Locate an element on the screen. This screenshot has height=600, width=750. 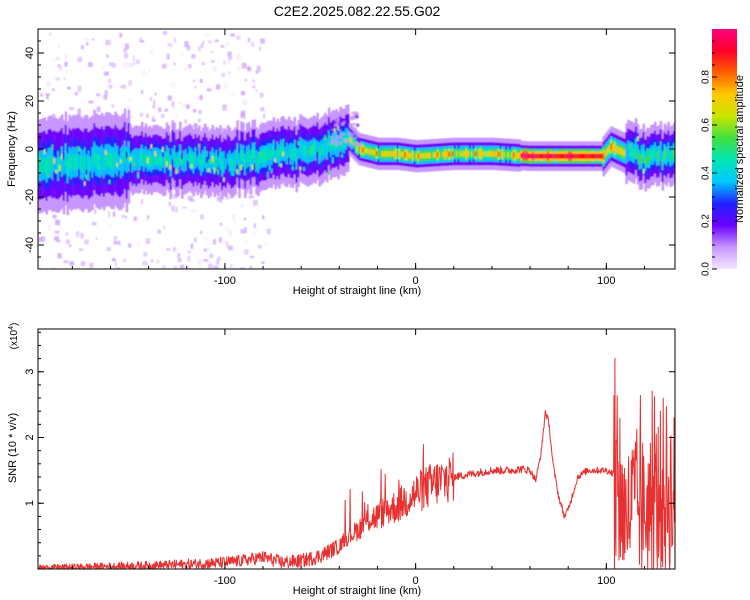
y-tick-label: 2 is located at coordinates (30, 437).